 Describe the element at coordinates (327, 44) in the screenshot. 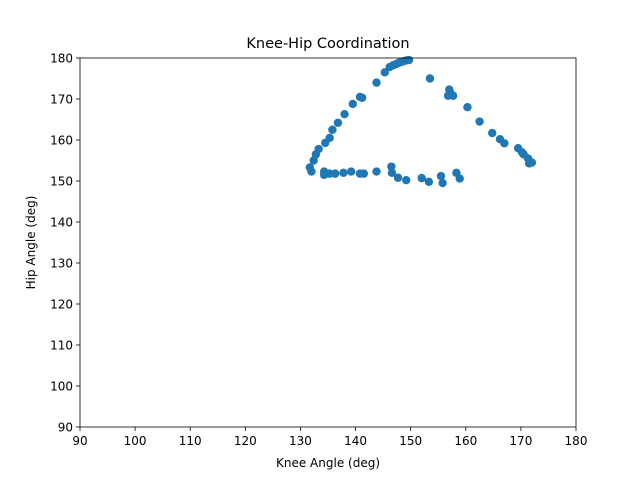

I see `chart-title: Knee-Hip Coordination` at that location.